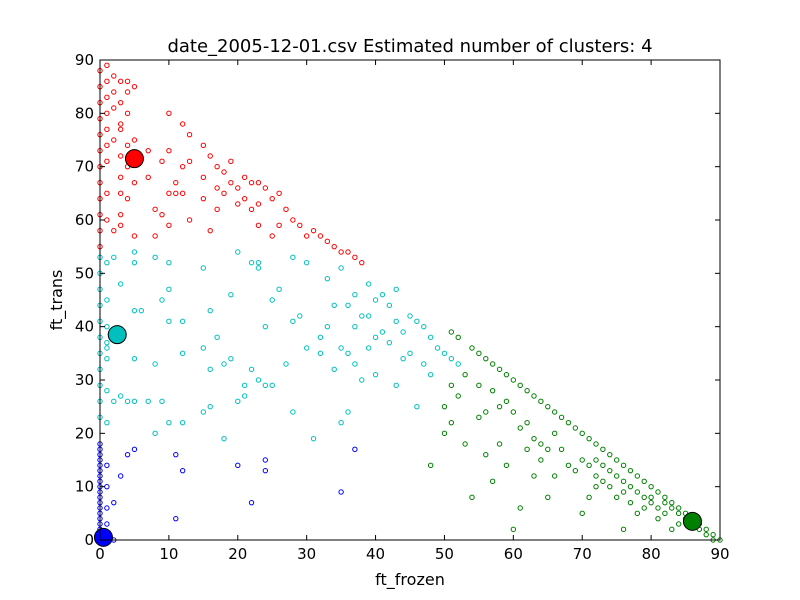 Image resolution: width=800 pixels, height=600 pixels. Describe the element at coordinates (84, 113) in the screenshot. I see `y-tick-label: 80` at that location.